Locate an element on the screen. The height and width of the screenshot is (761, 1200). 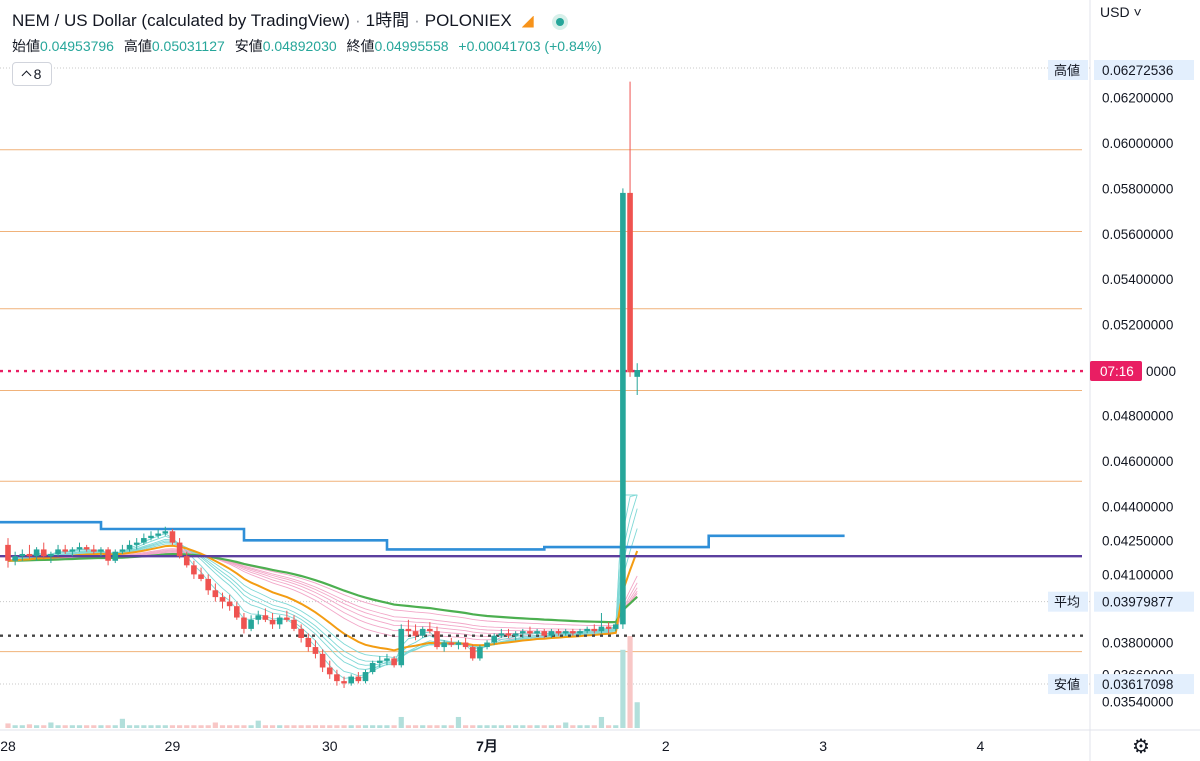
price-tick-label: 0000 is located at coordinates (1161, 371).